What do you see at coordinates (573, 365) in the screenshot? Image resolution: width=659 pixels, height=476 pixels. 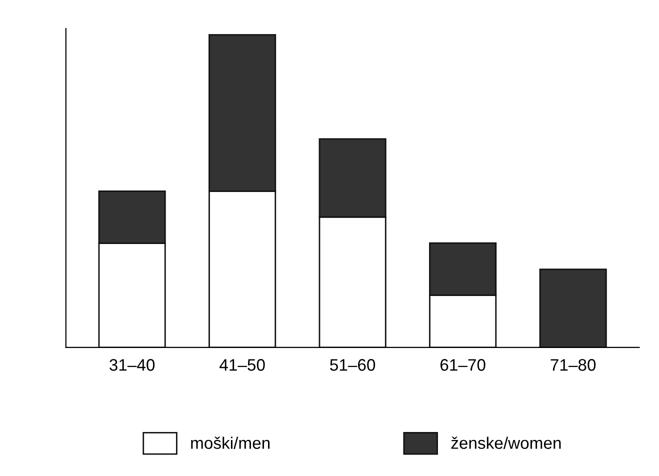 I see `x-tick-label: 71–80` at bounding box center [573, 365].